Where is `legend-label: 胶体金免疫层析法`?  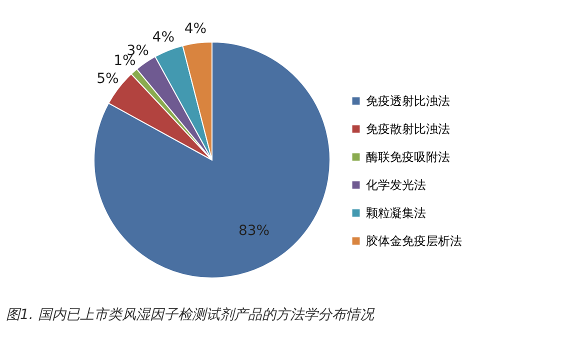 legend-label: 胶体金免疫层析法 is located at coordinates (414, 241).